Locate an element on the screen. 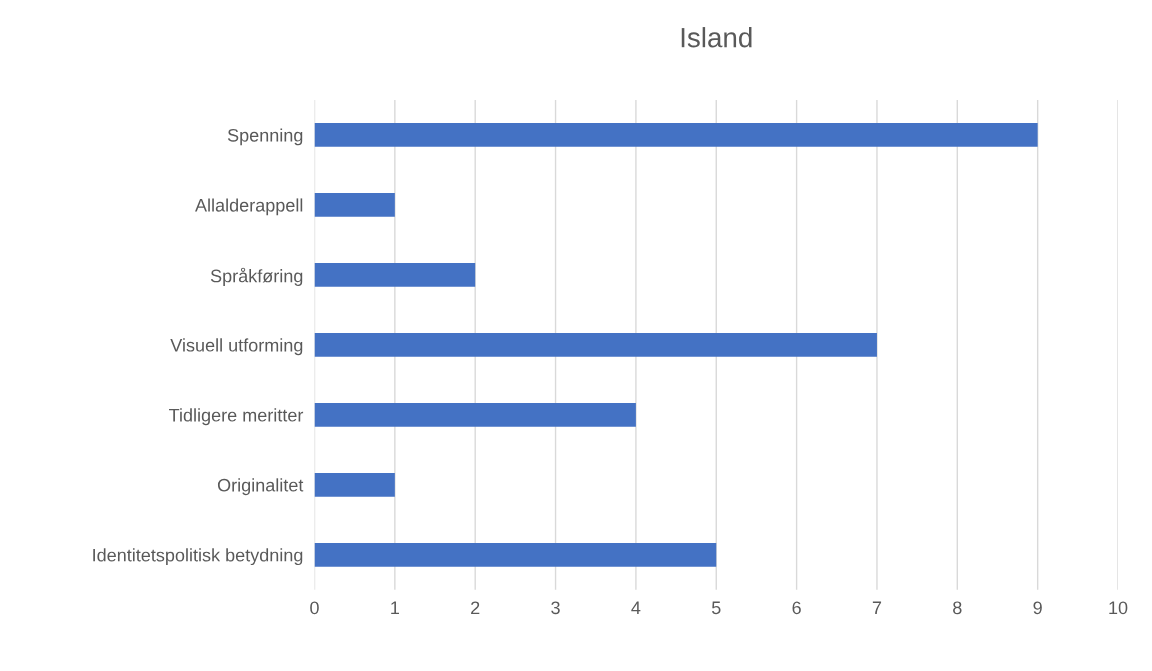 The width and height of the screenshot is (1152, 671). y-tick-label: Originalitet is located at coordinates (260, 487).